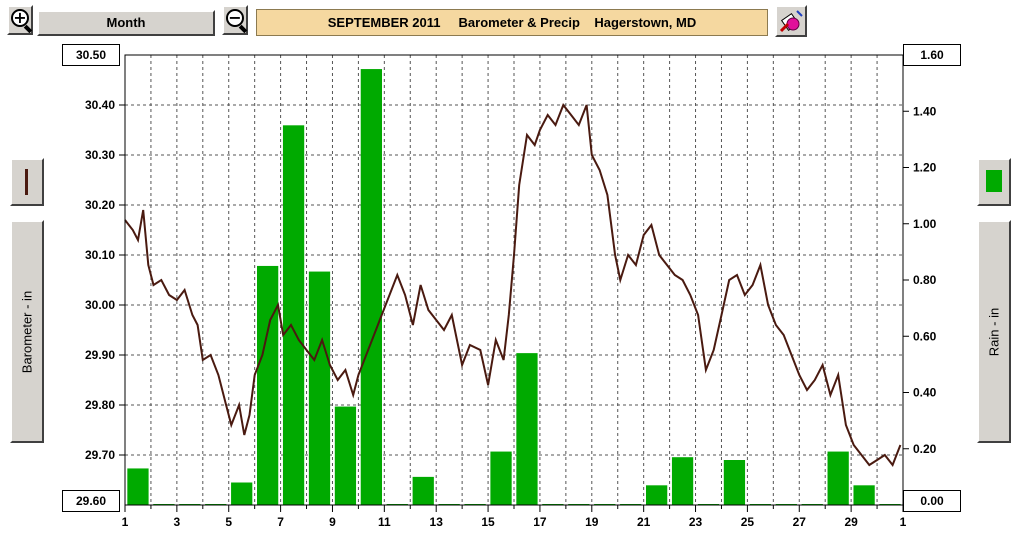 The width and height of the screenshot is (1023, 534). I want to click on barometer-series-toggle, so click(27, 182).